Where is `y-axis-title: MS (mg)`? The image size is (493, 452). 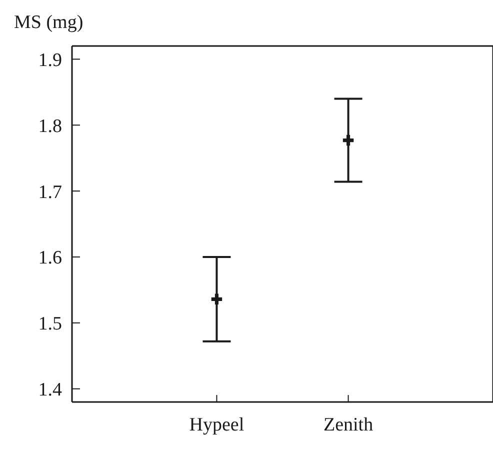
y-axis-title: MS (mg) is located at coordinates (49, 23).